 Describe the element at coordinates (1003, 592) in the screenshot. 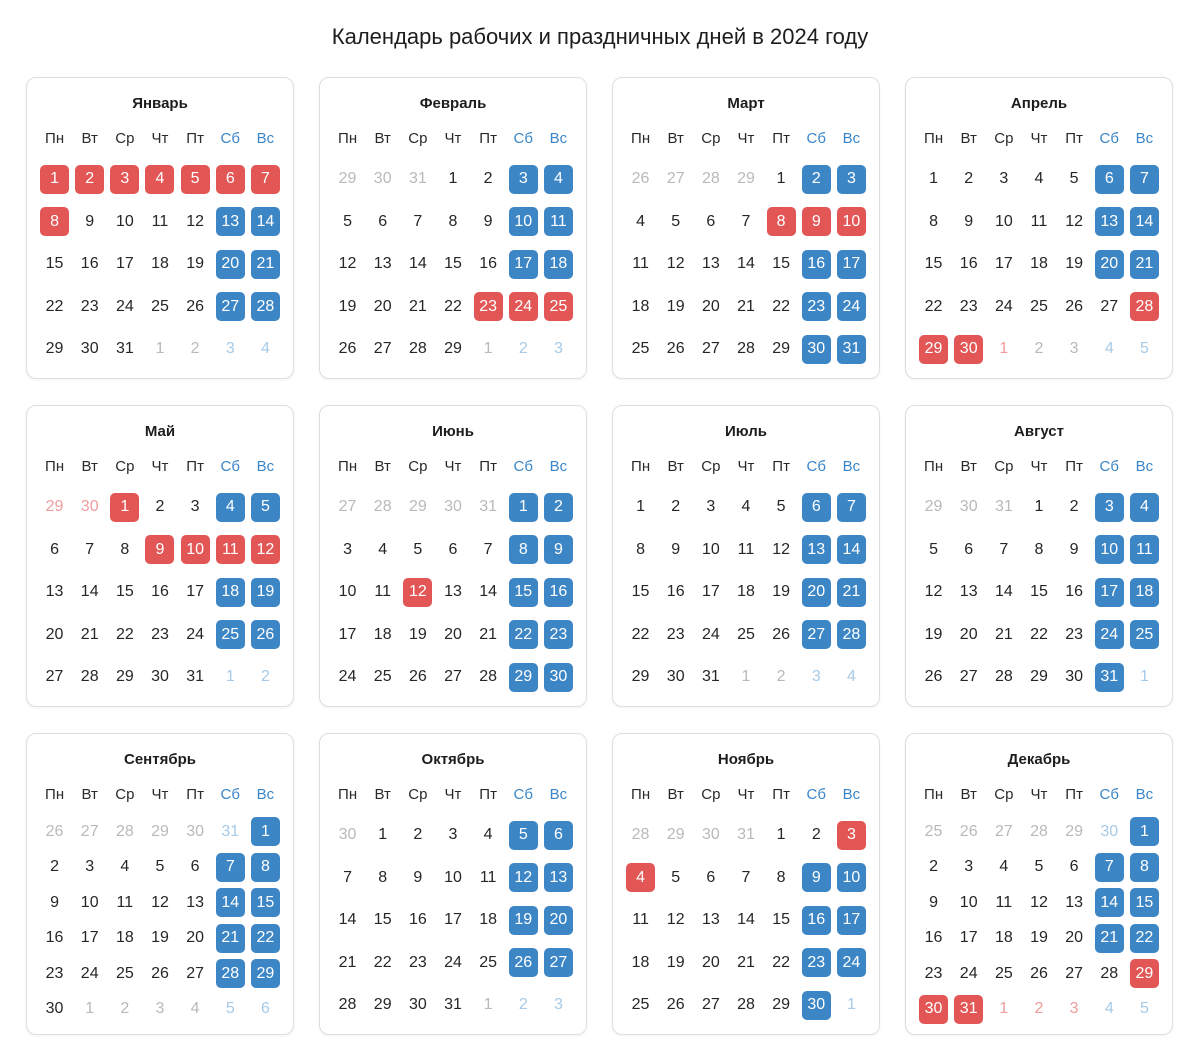

I see `day-number: 14` at that location.